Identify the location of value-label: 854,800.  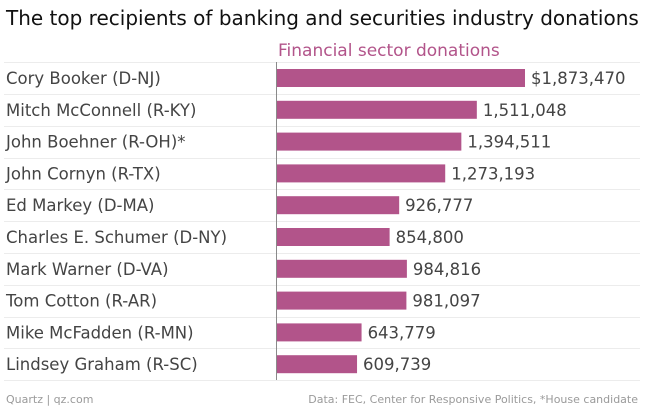
(430, 237).